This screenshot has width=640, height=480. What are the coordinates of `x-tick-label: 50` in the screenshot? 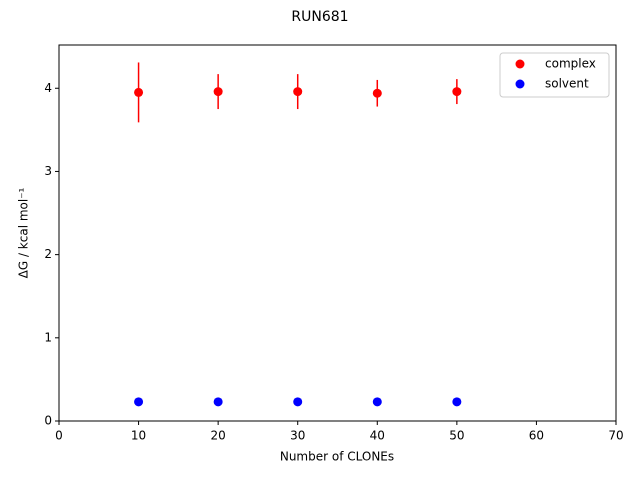 It's located at (456, 436).